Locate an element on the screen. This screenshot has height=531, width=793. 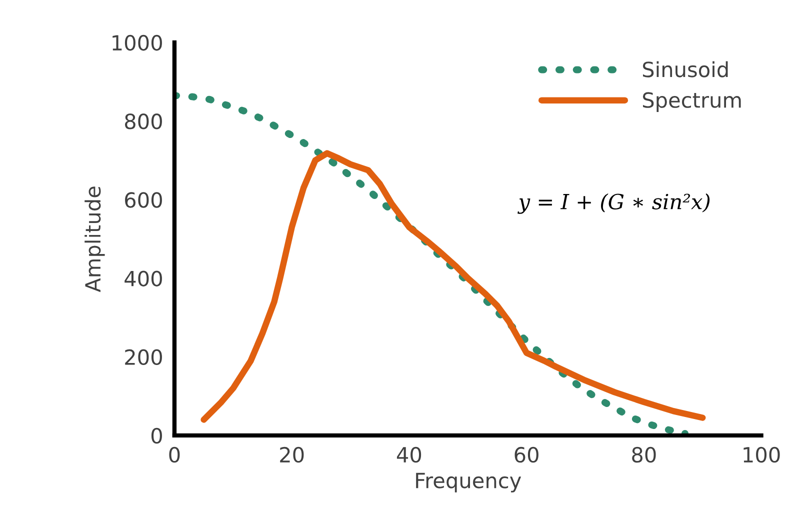
y-tick-label: 1000 is located at coordinates (137, 42).